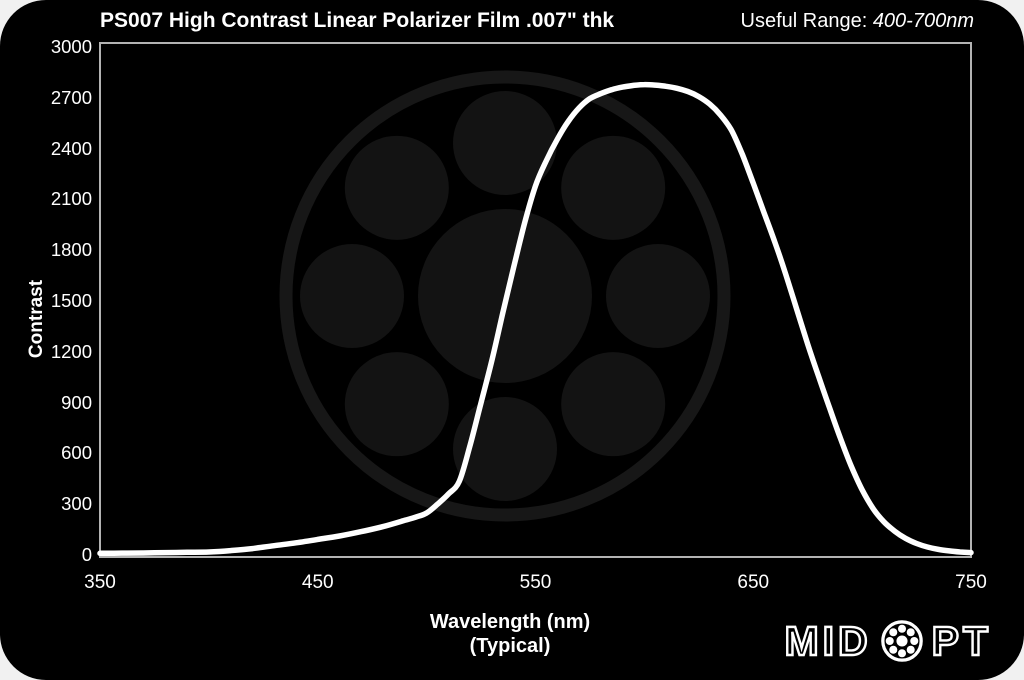  I want to click on y-tick-label-0: 0, so click(86, 554).